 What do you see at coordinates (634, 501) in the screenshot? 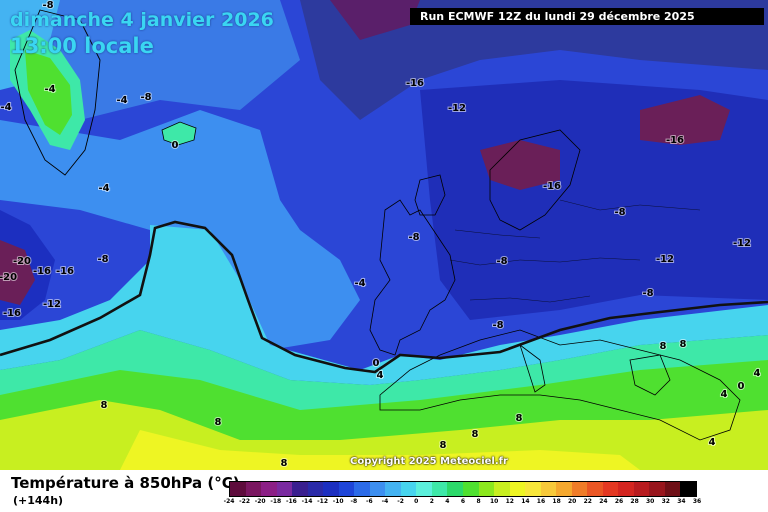
I see `legend-tick: 28` at bounding box center [634, 501].